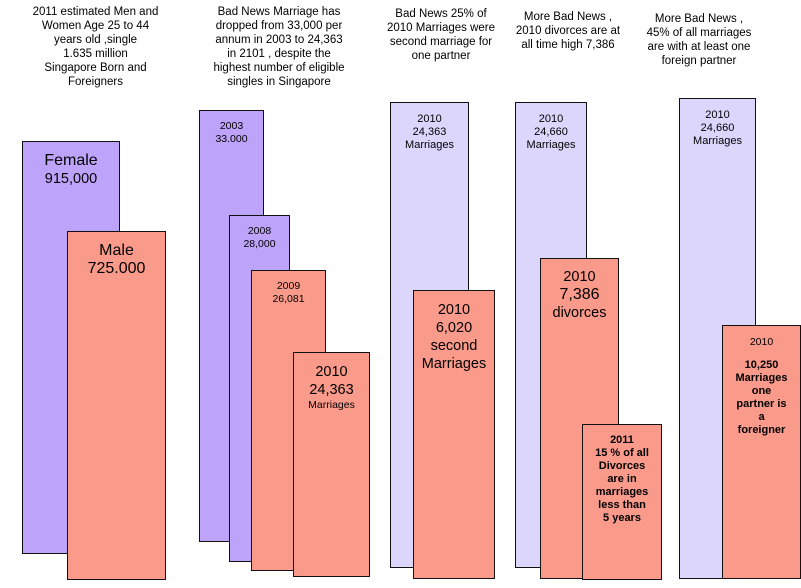  Describe the element at coordinates (699, 47) in the screenshot. I see `caption-line: are with at least one` at that location.